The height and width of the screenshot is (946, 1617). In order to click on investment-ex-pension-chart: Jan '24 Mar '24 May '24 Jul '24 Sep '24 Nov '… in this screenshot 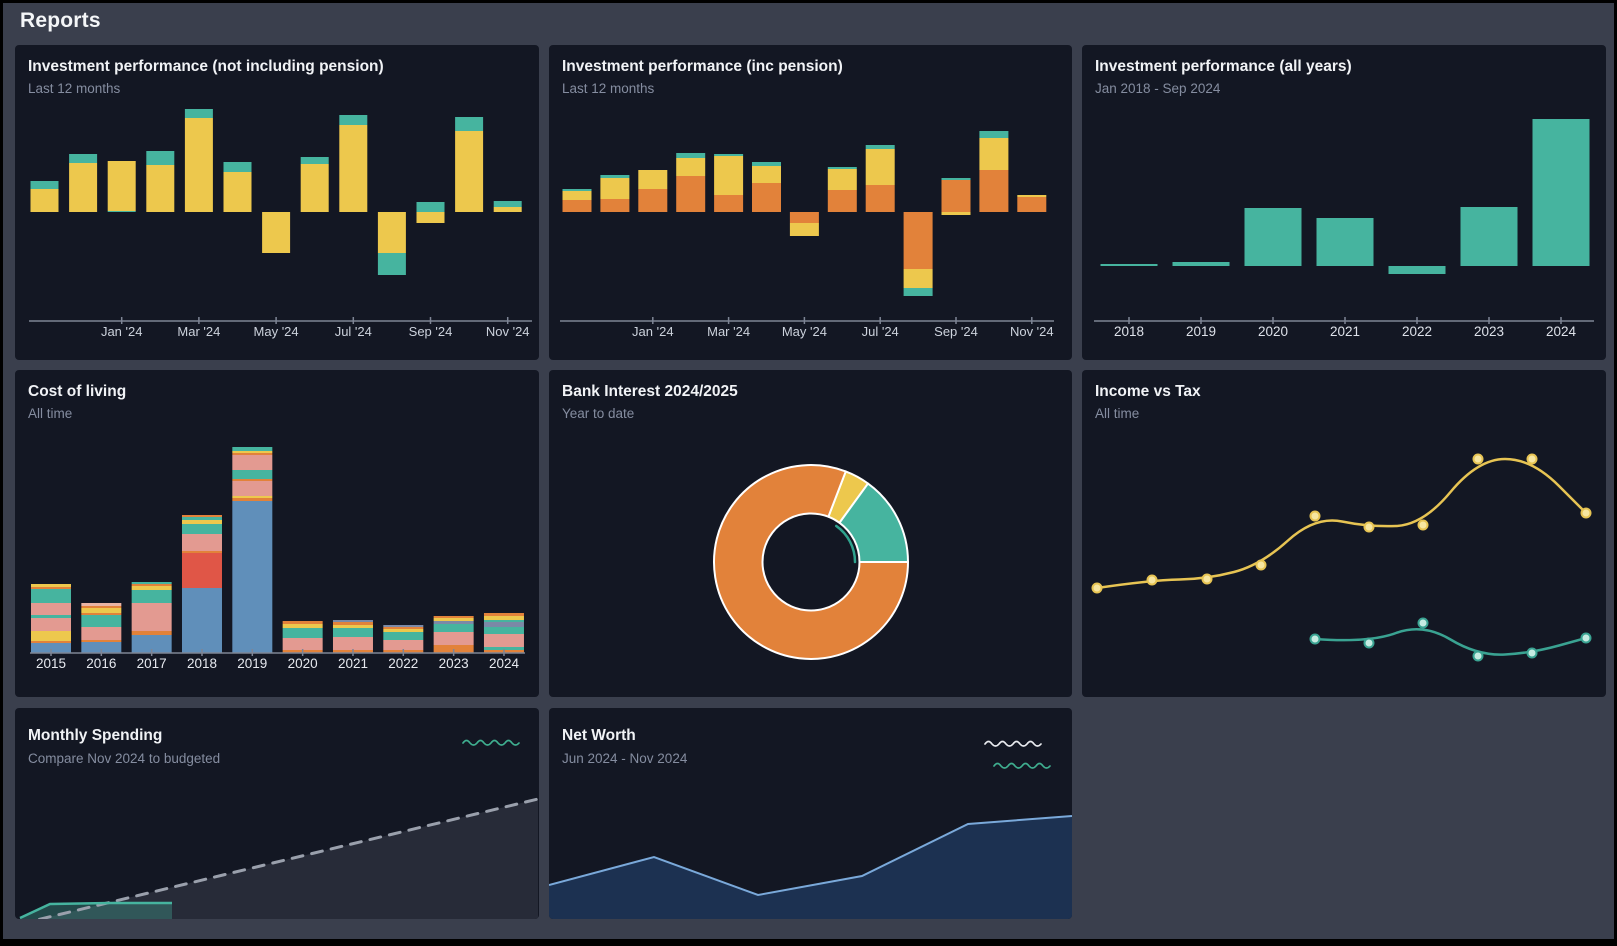, I will do `click(280, 224)`.